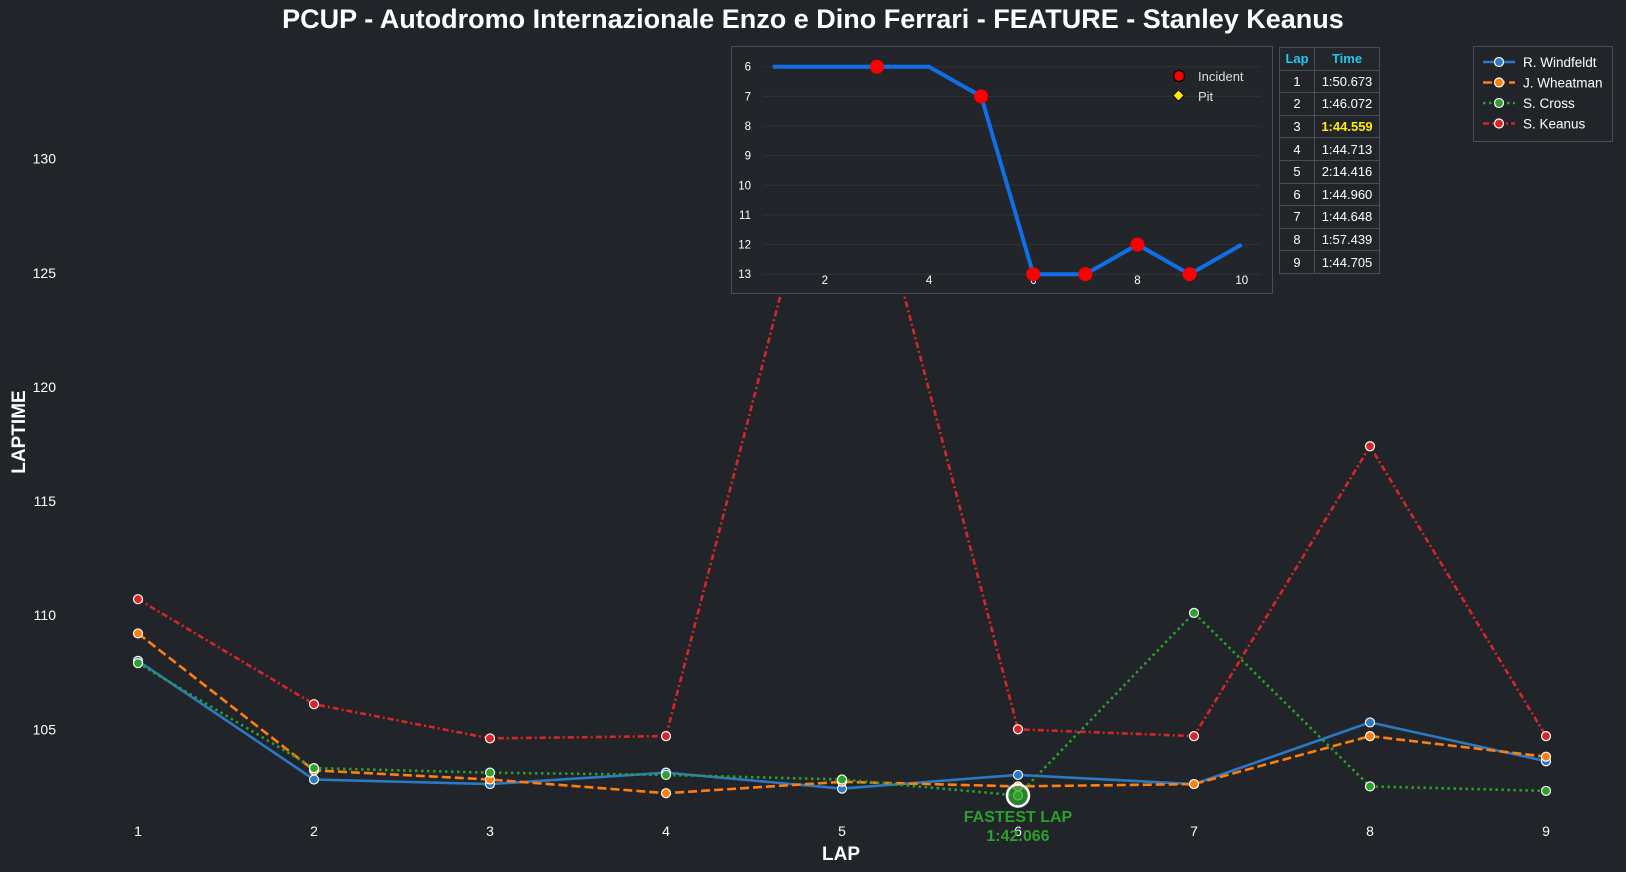 This screenshot has height=872, width=1626. What do you see at coordinates (1018, 831) in the screenshot?
I see `x-tick-label: 6` at bounding box center [1018, 831].